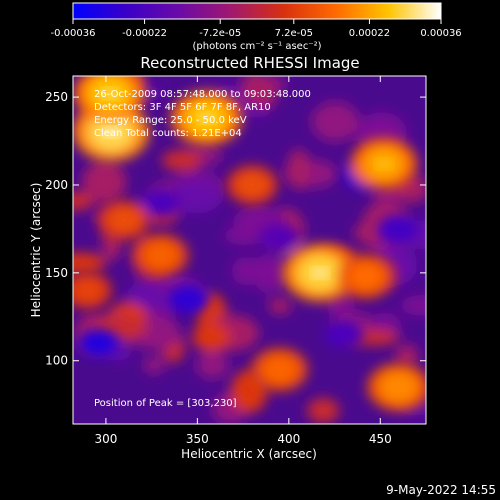 Image resolution: width=500 pixels, height=500 pixels. I want to click on colorbar-tick-label: 7.2e-05, so click(294, 33).